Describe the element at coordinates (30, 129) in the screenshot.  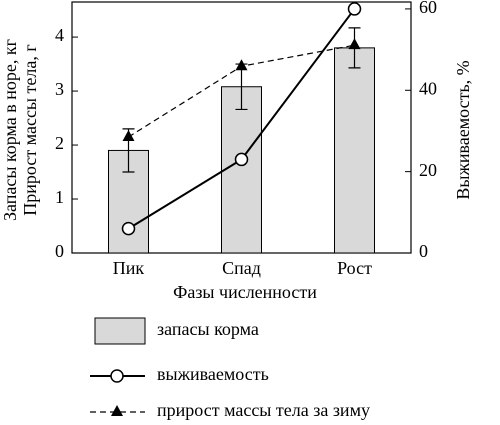
I see `y-axis-label: Прирост массы тела, г` at that location.